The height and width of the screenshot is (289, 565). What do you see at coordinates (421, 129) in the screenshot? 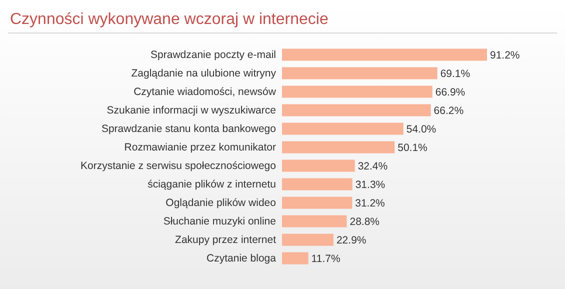
I see `data-label: 54.0%` at bounding box center [421, 129].